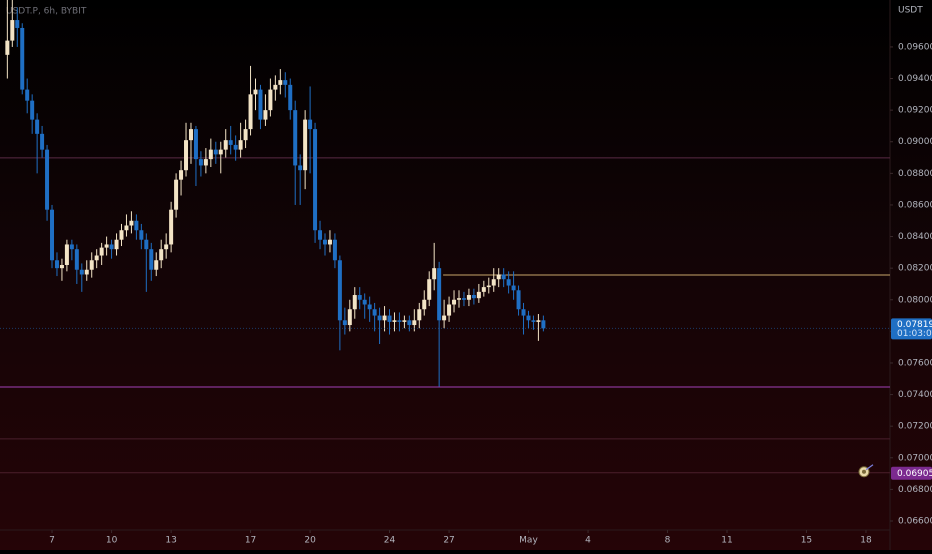 Image resolution: width=932 pixels, height=554 pixels. What do you see at coordinates (528, 541) in the screenshot?
I see `x-tick-label: May` at bounding box center [528, 541].